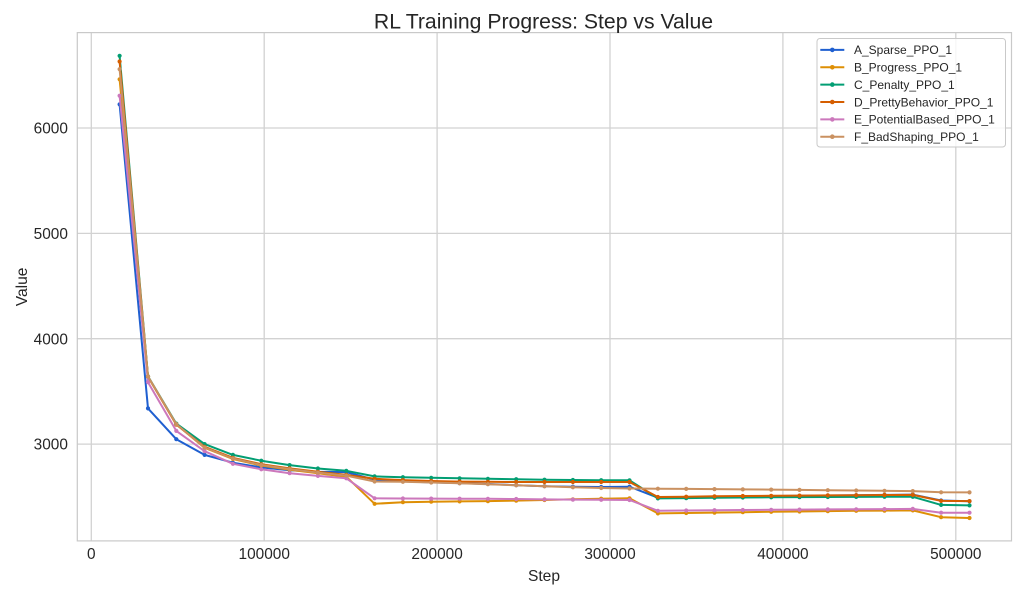 This screenshot has height=597, width=1024. What do you see at coordinates (609, 554) in the screenshot?
I see `svg-text: 300000` at bounding box center [609, 554].